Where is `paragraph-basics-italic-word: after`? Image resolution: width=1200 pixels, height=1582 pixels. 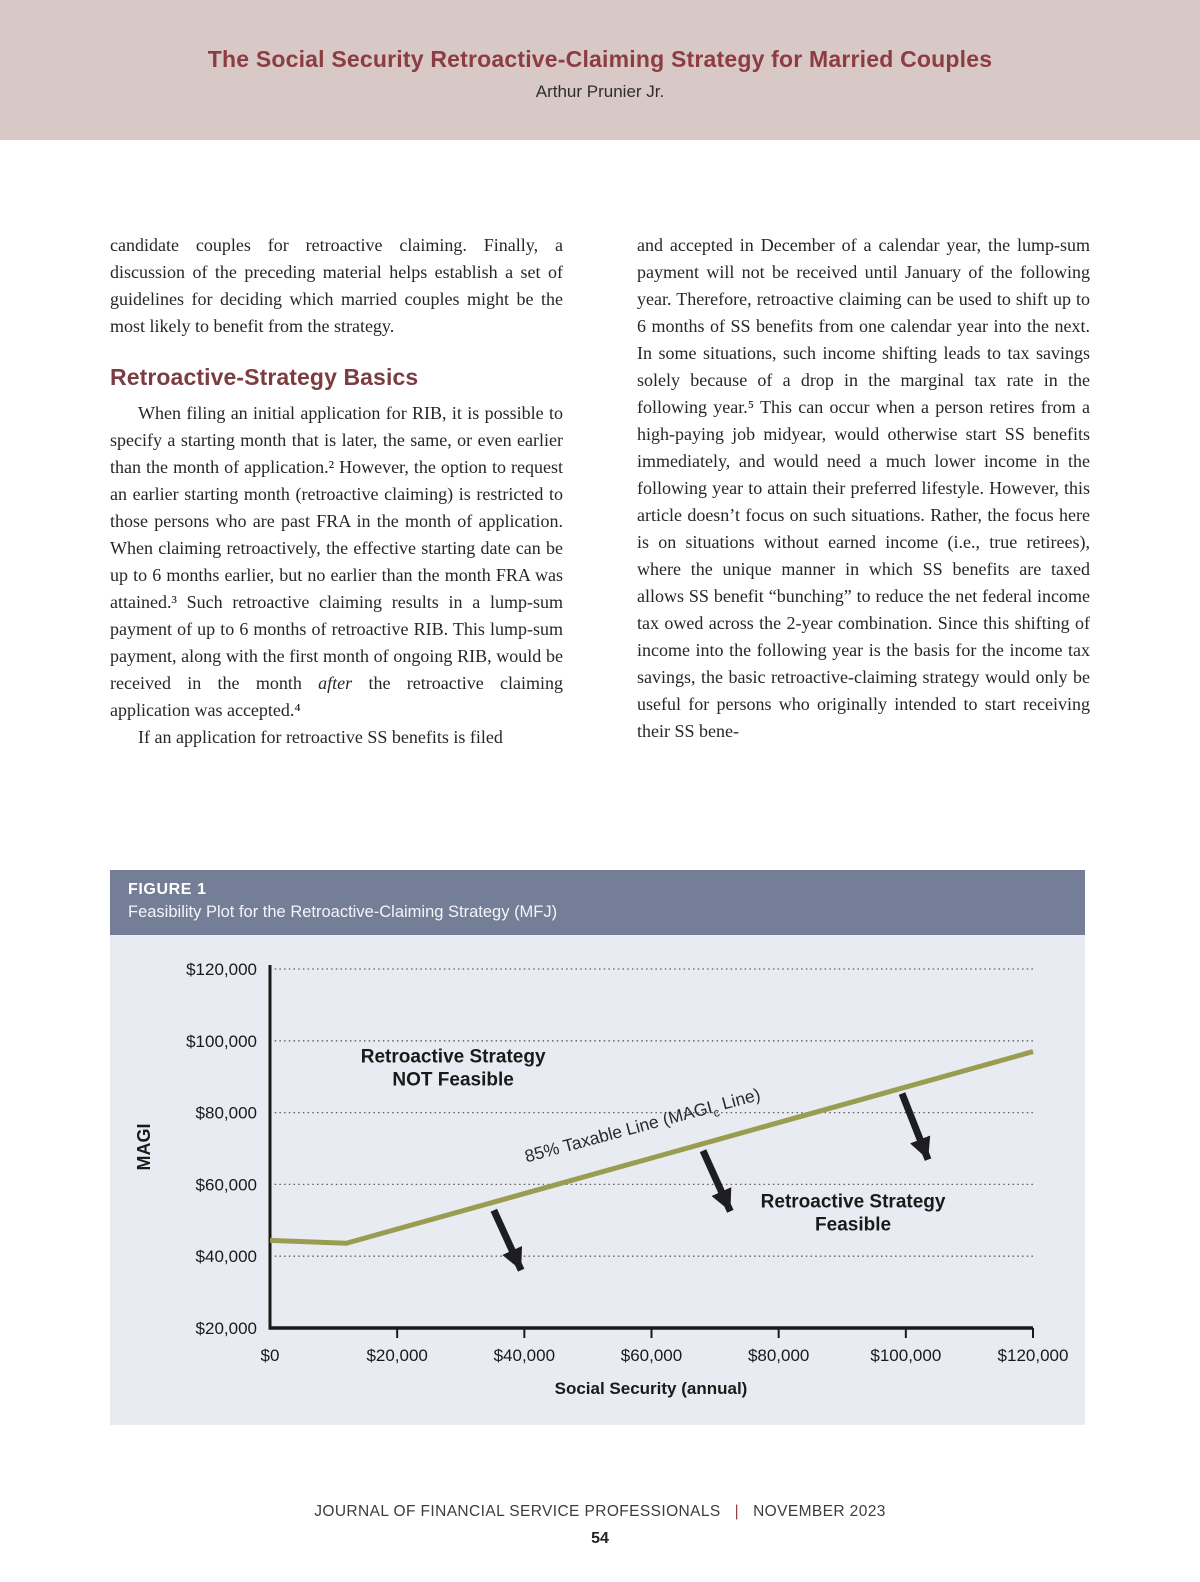 paragraph-basics-italic-word: after is located at coordinates (335, 683).